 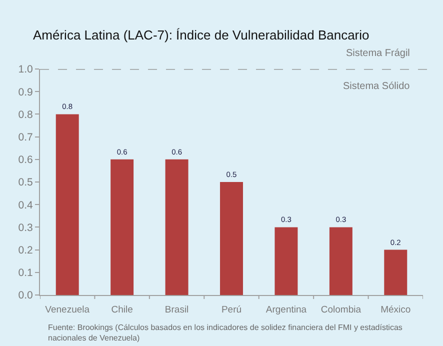 What do you see at coordinates (122, 310) in the screenshot?
I see `x-tick-label: Chile` at bounding box center [122, 310].